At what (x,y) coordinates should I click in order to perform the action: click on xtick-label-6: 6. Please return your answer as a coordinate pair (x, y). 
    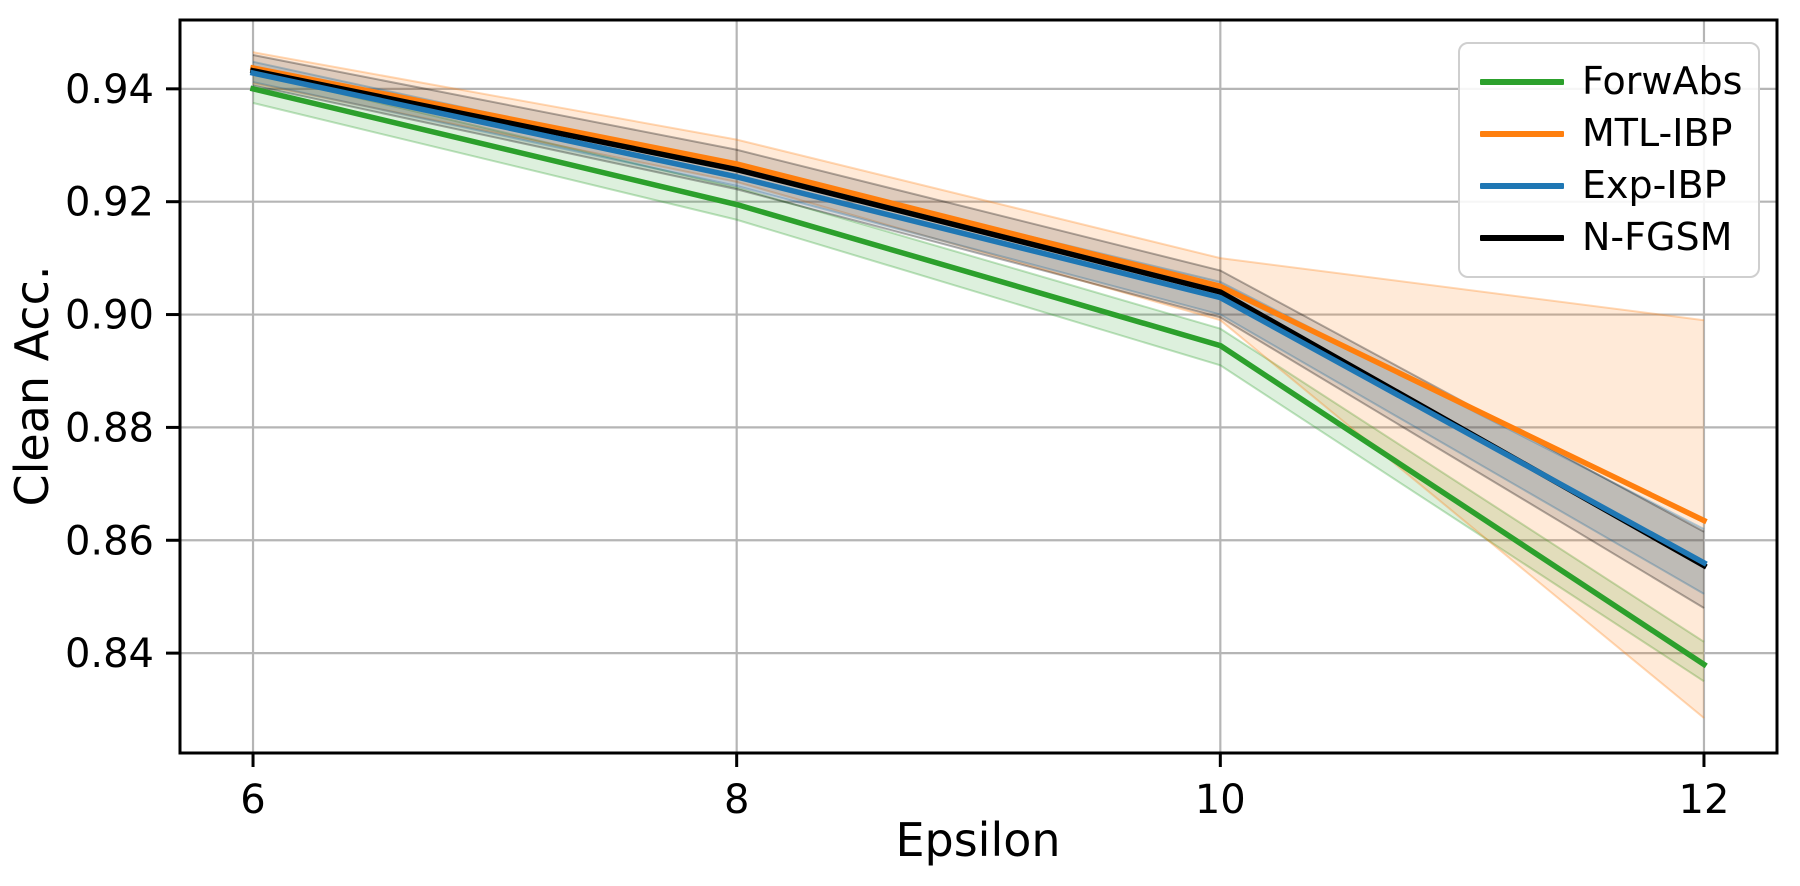
    Looking at the image, I should click on (252, 800).